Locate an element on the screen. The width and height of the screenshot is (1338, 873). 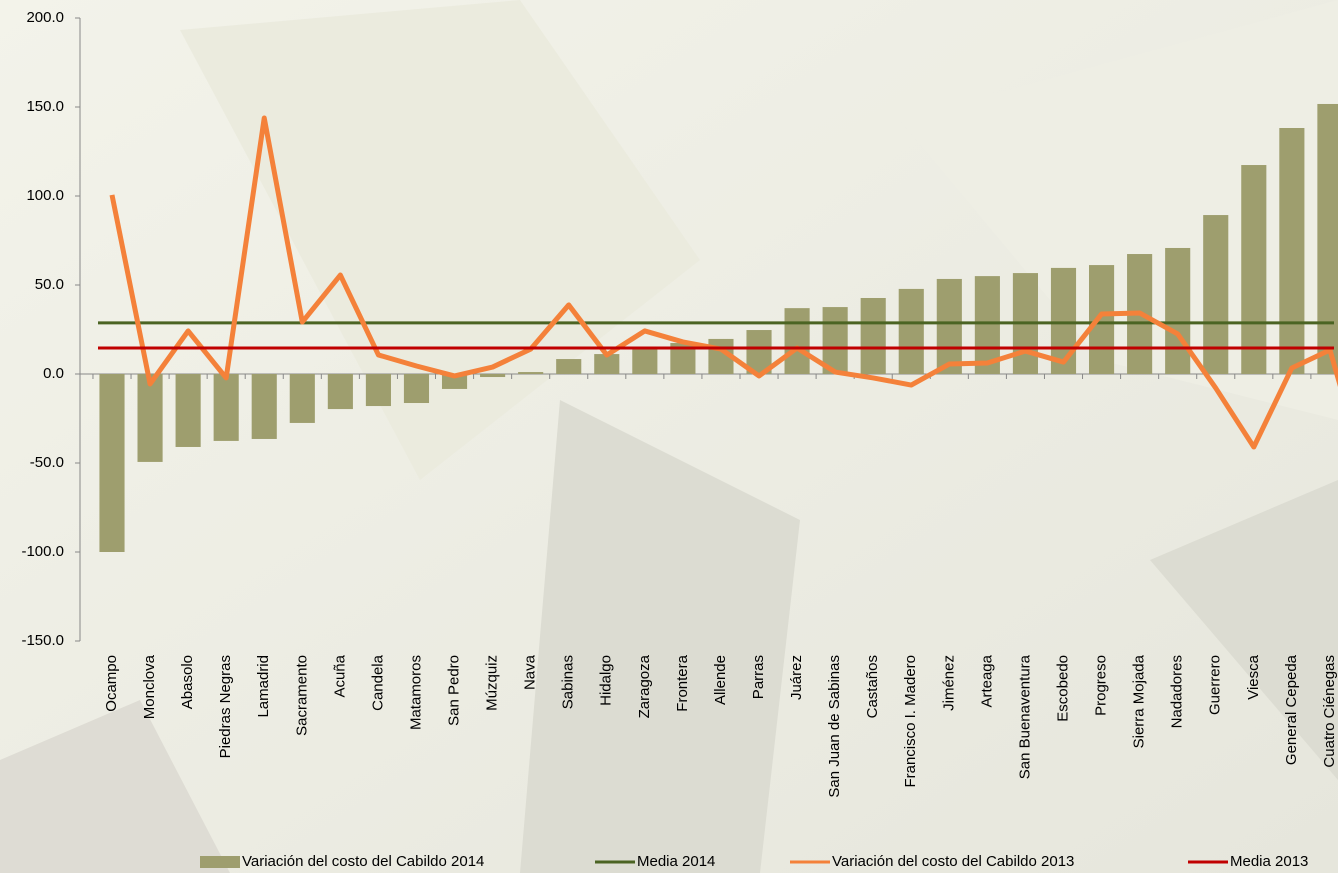
x-tick-label: Matamoros is located at coordinates (415, 692).